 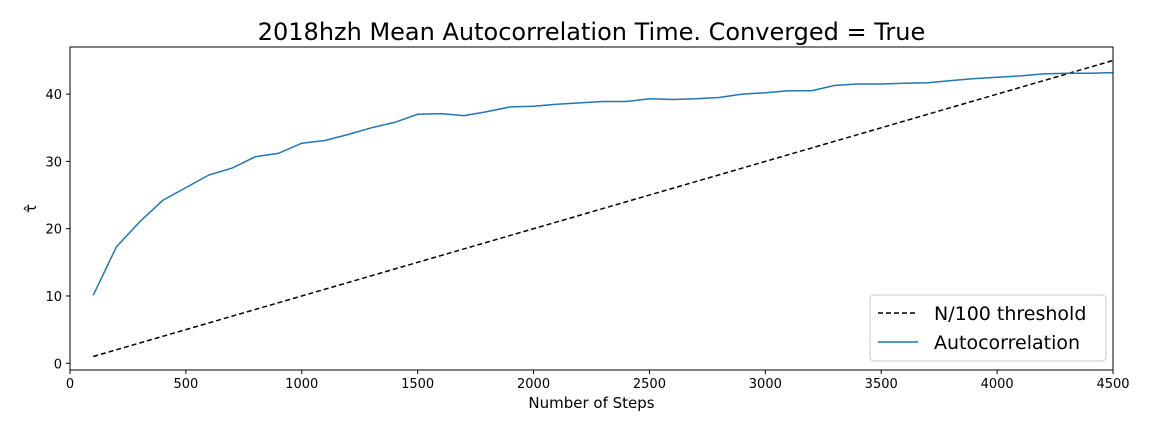 What do you see at coordinates (417, 384) in the screenshot?
I see `x-tick-label: 1500` at bounding box center [417, 384].